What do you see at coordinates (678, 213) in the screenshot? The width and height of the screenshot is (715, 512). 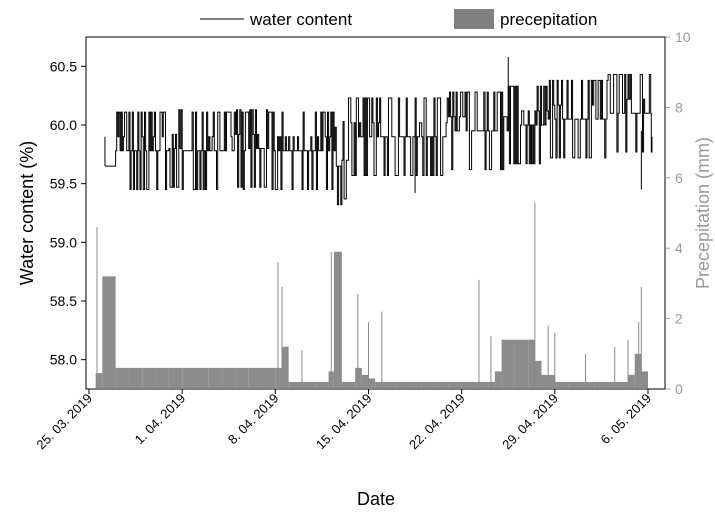 I see `y-right-ticks: 0 2 4 6 8 10` at bounding box center [678, 213].